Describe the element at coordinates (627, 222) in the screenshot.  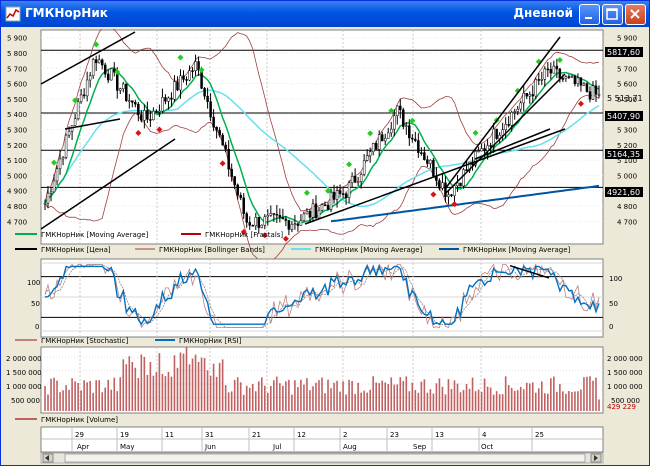
I see `price-tick-label: 4 700` at that location.